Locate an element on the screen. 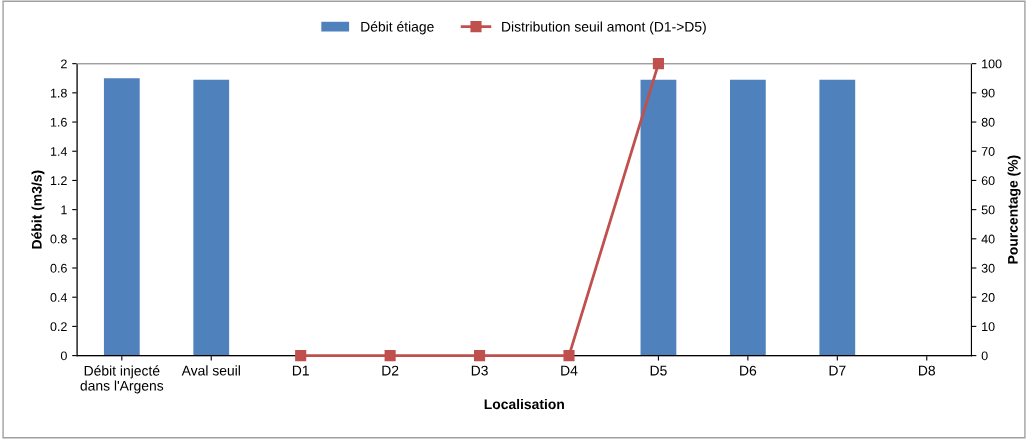 The width and height of the screenshot is (1028, 439). legend-label: Débit étiage is located at coordinates (397, 28).